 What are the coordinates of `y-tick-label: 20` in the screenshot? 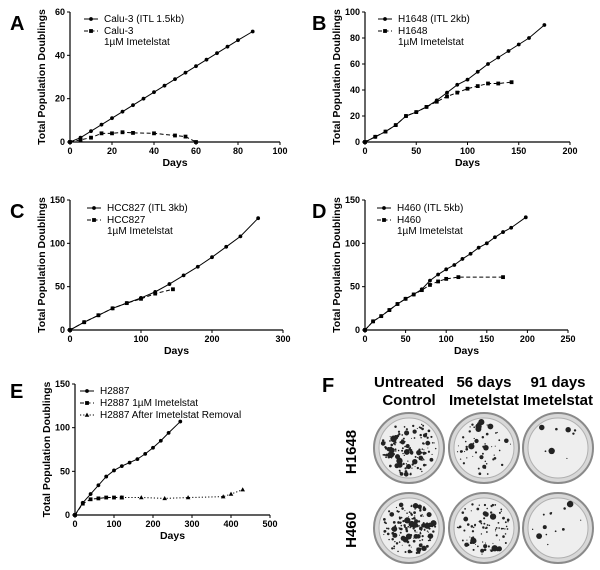 It's located at (355, 116).